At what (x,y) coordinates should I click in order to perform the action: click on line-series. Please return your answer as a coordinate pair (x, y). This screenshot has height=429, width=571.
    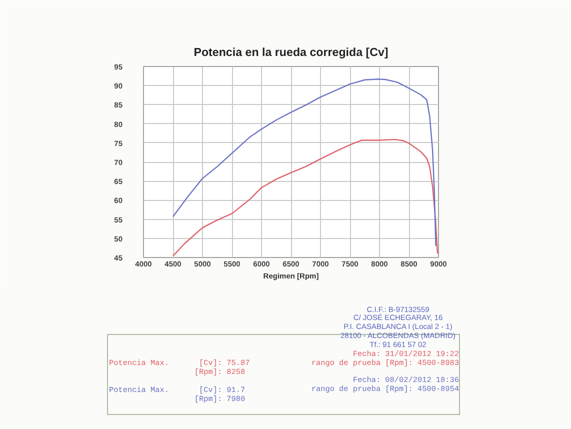
    Looking at the image, I should click on (305, 197).